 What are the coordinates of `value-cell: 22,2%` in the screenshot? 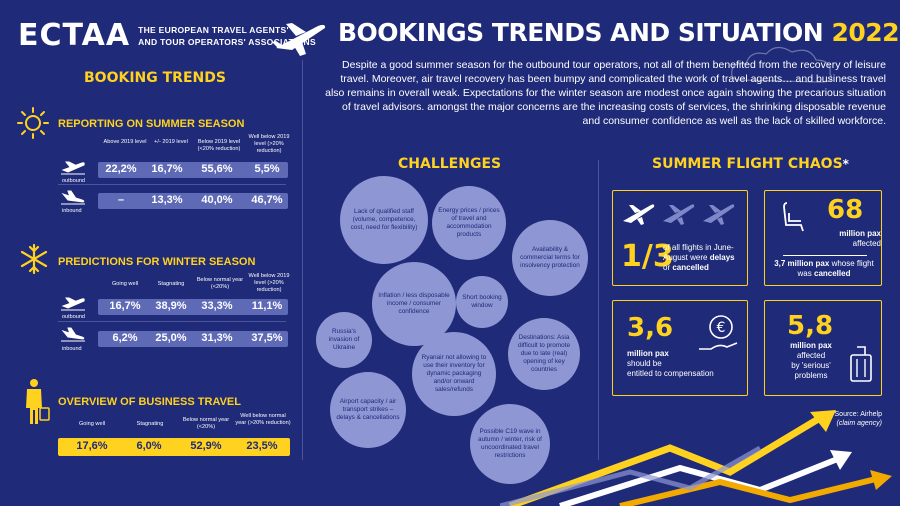 It's located at (121, 169).